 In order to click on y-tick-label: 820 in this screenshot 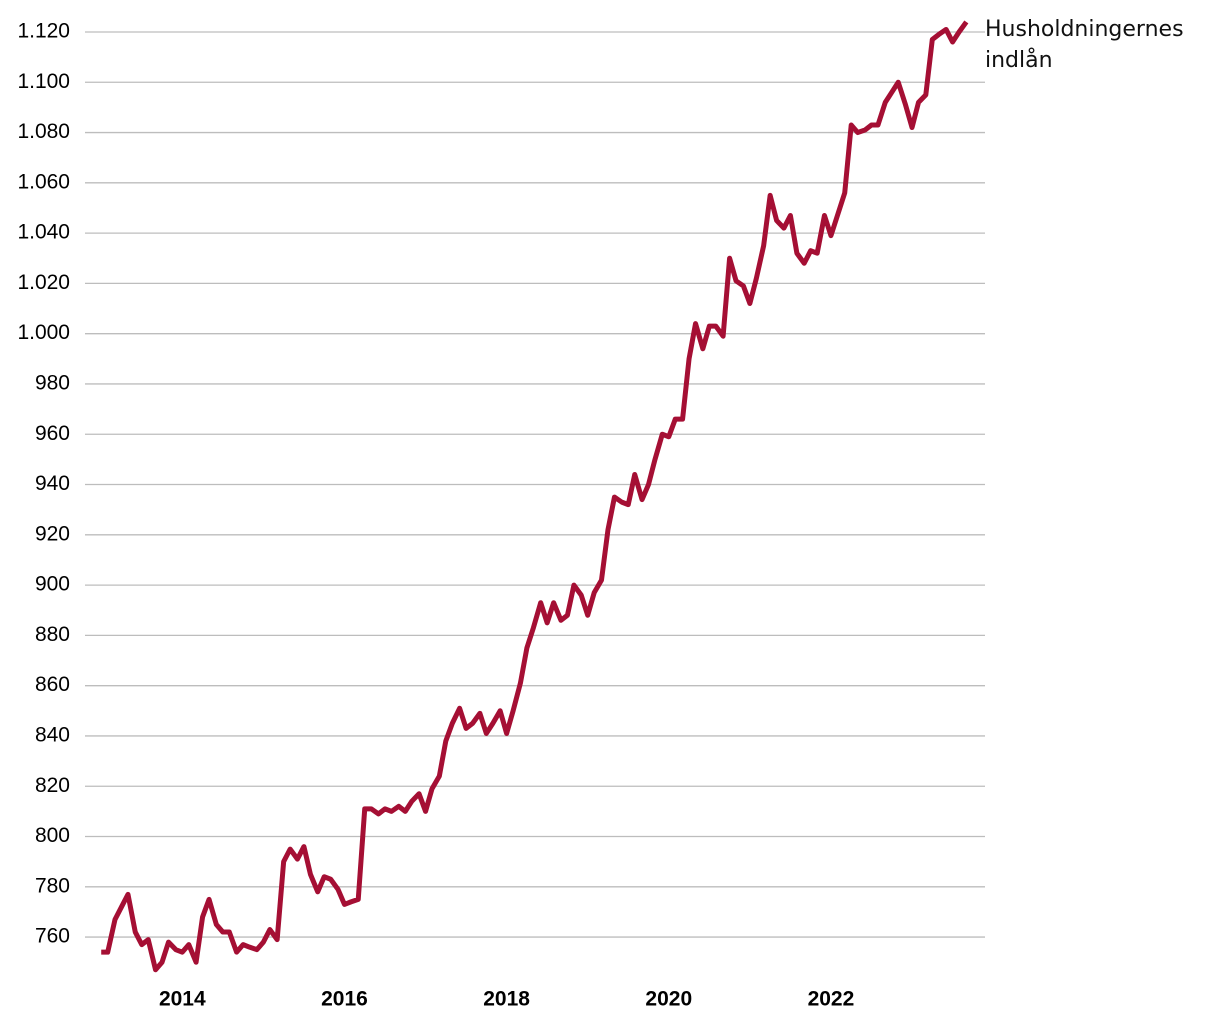, I will do `click(52, 785)`.